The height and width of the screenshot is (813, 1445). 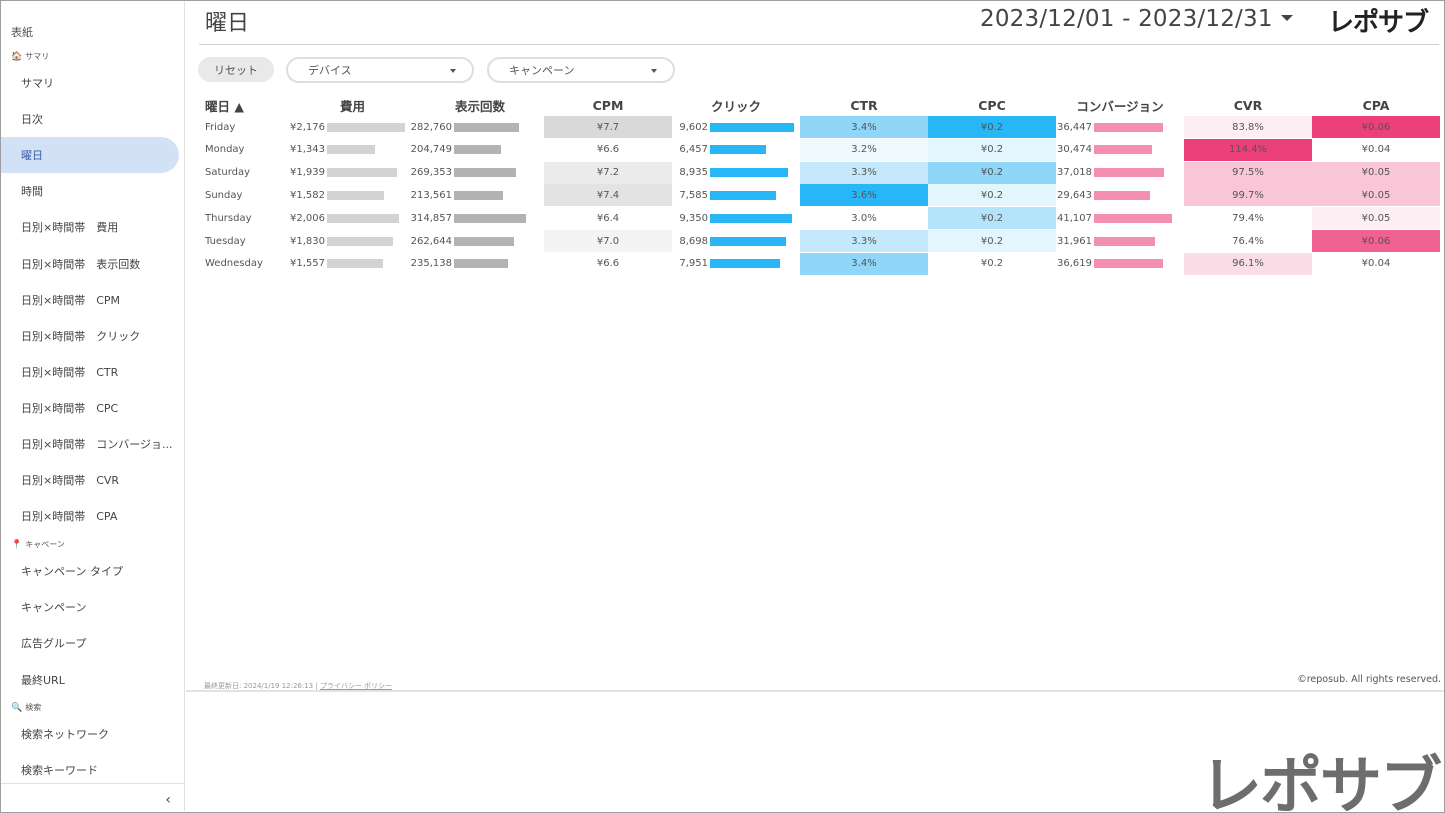 I want to click on click-value: 7,951, so click(x=693, y=264).